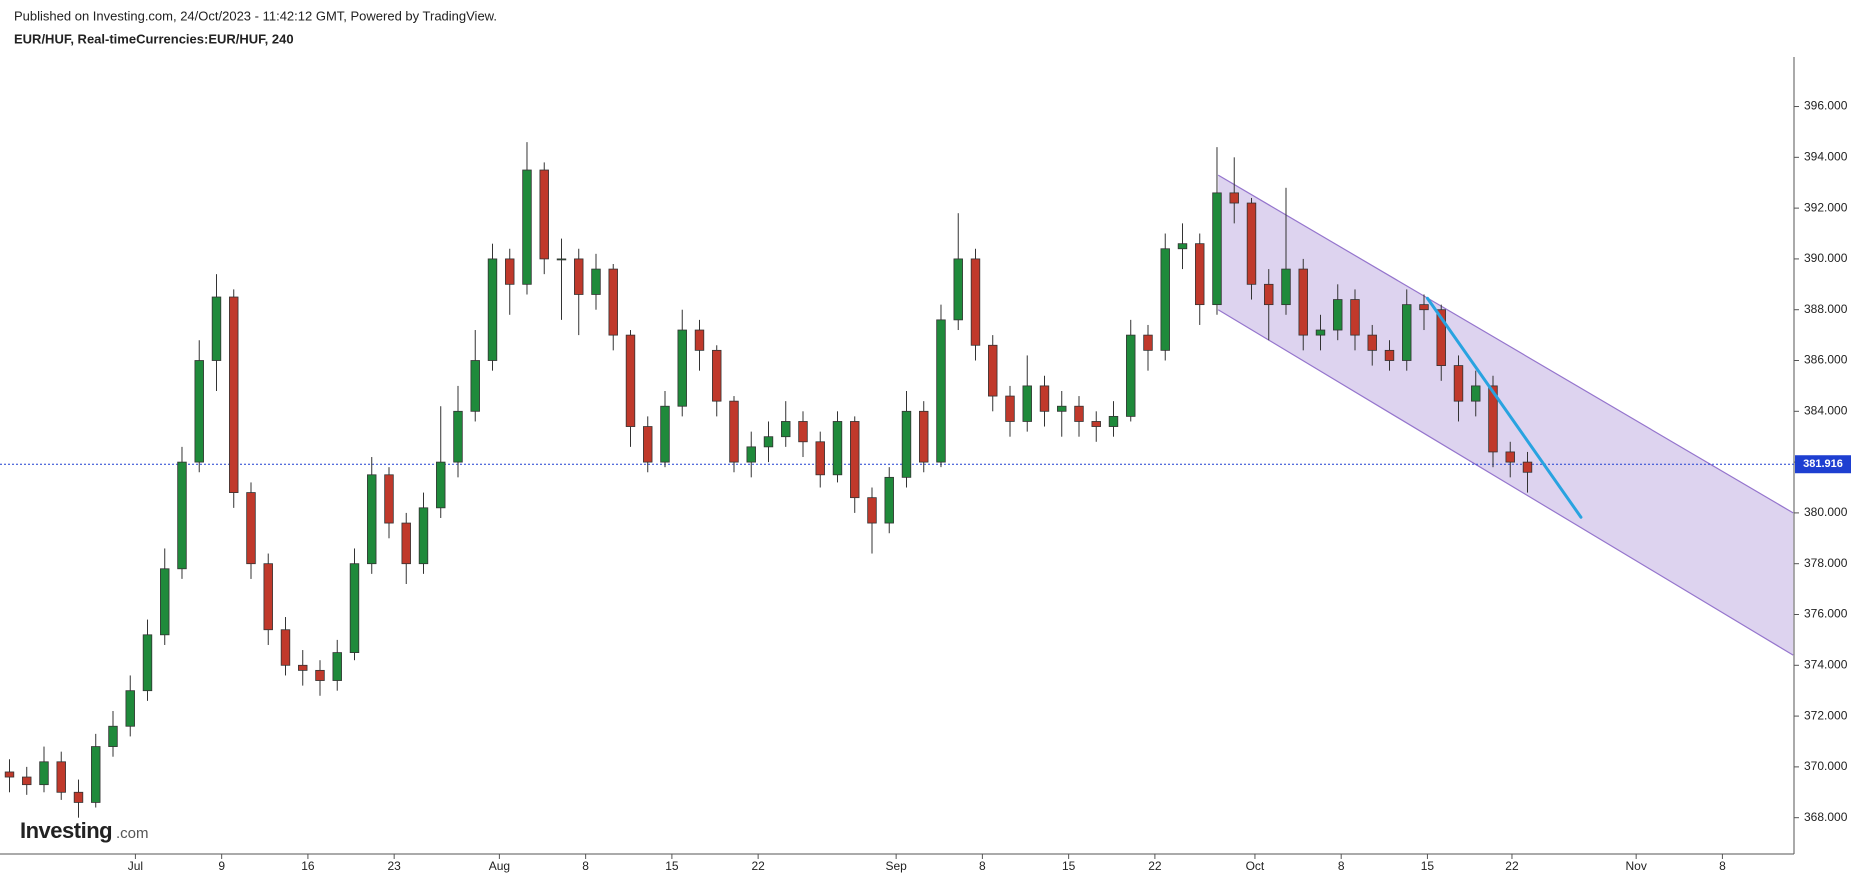 The width and height of the screenshot is (1853, 878). What do you see at coordinates (1826, 563) in the screenshot?
I see `y-tick-label: 378.000` at bounding box center [1826, 563].